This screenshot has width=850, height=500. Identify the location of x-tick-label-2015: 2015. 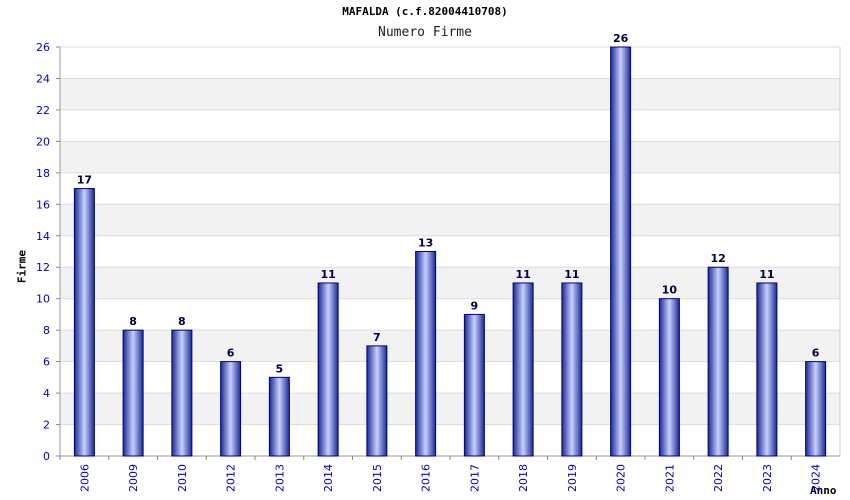
(377, 478).